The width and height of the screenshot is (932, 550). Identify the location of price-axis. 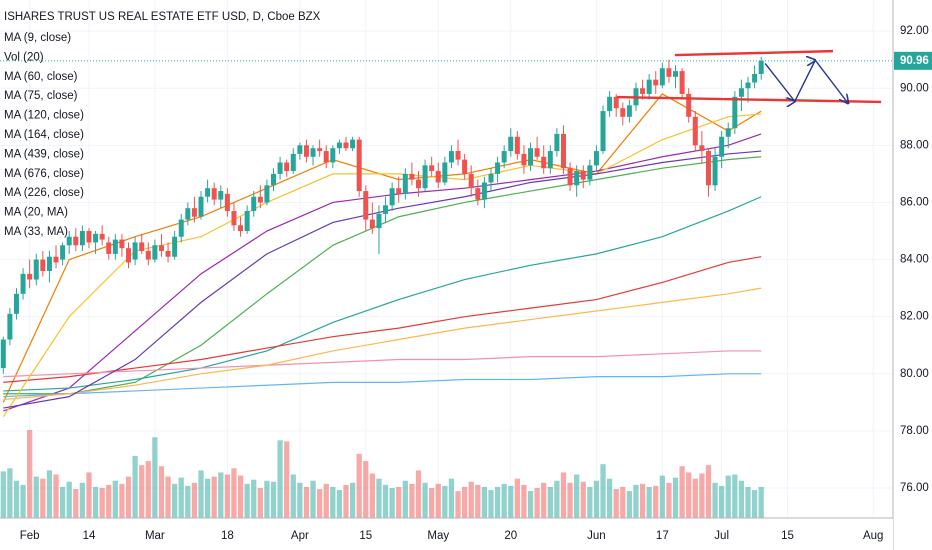
(912, 275).